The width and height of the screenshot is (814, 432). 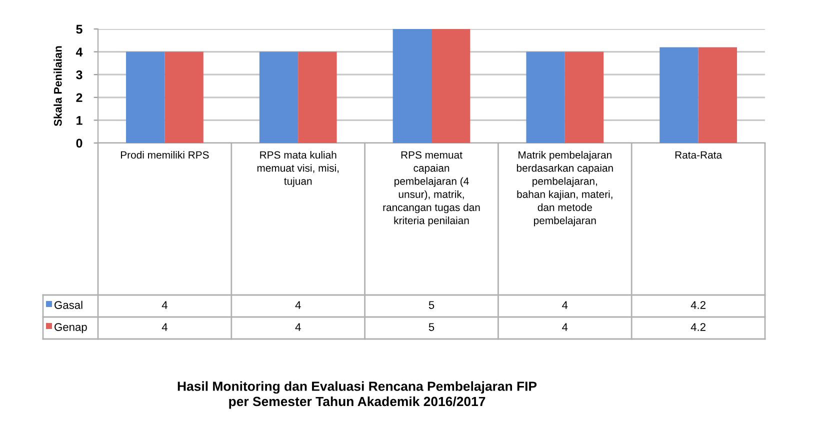 I want to click on legend-label: Gasal, so click(x=68, y=304).